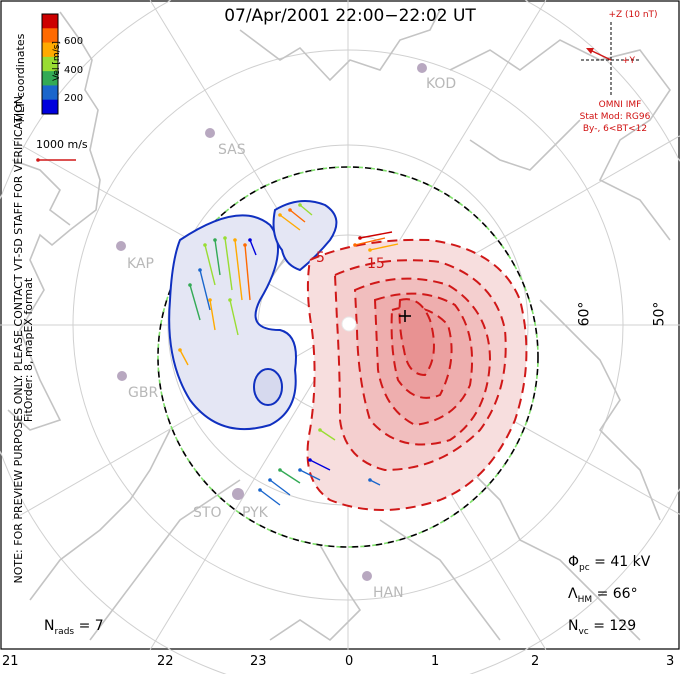  Describe the element at coordinates (388, 593) in the screenshot. I see `station-han: HAN` at that location.